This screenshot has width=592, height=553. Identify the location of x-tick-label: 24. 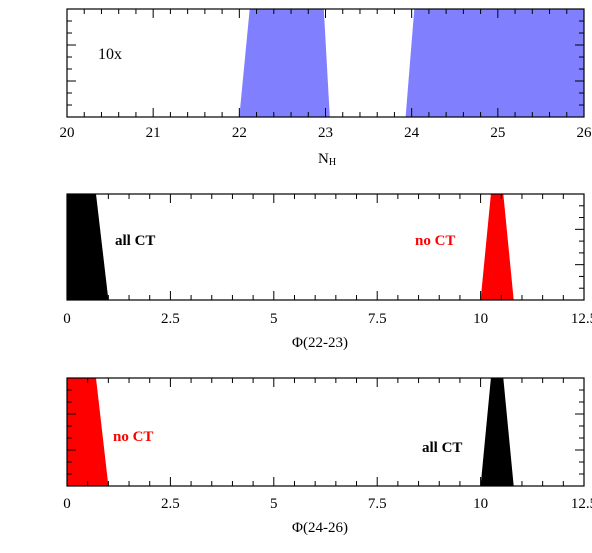
(412, 133).